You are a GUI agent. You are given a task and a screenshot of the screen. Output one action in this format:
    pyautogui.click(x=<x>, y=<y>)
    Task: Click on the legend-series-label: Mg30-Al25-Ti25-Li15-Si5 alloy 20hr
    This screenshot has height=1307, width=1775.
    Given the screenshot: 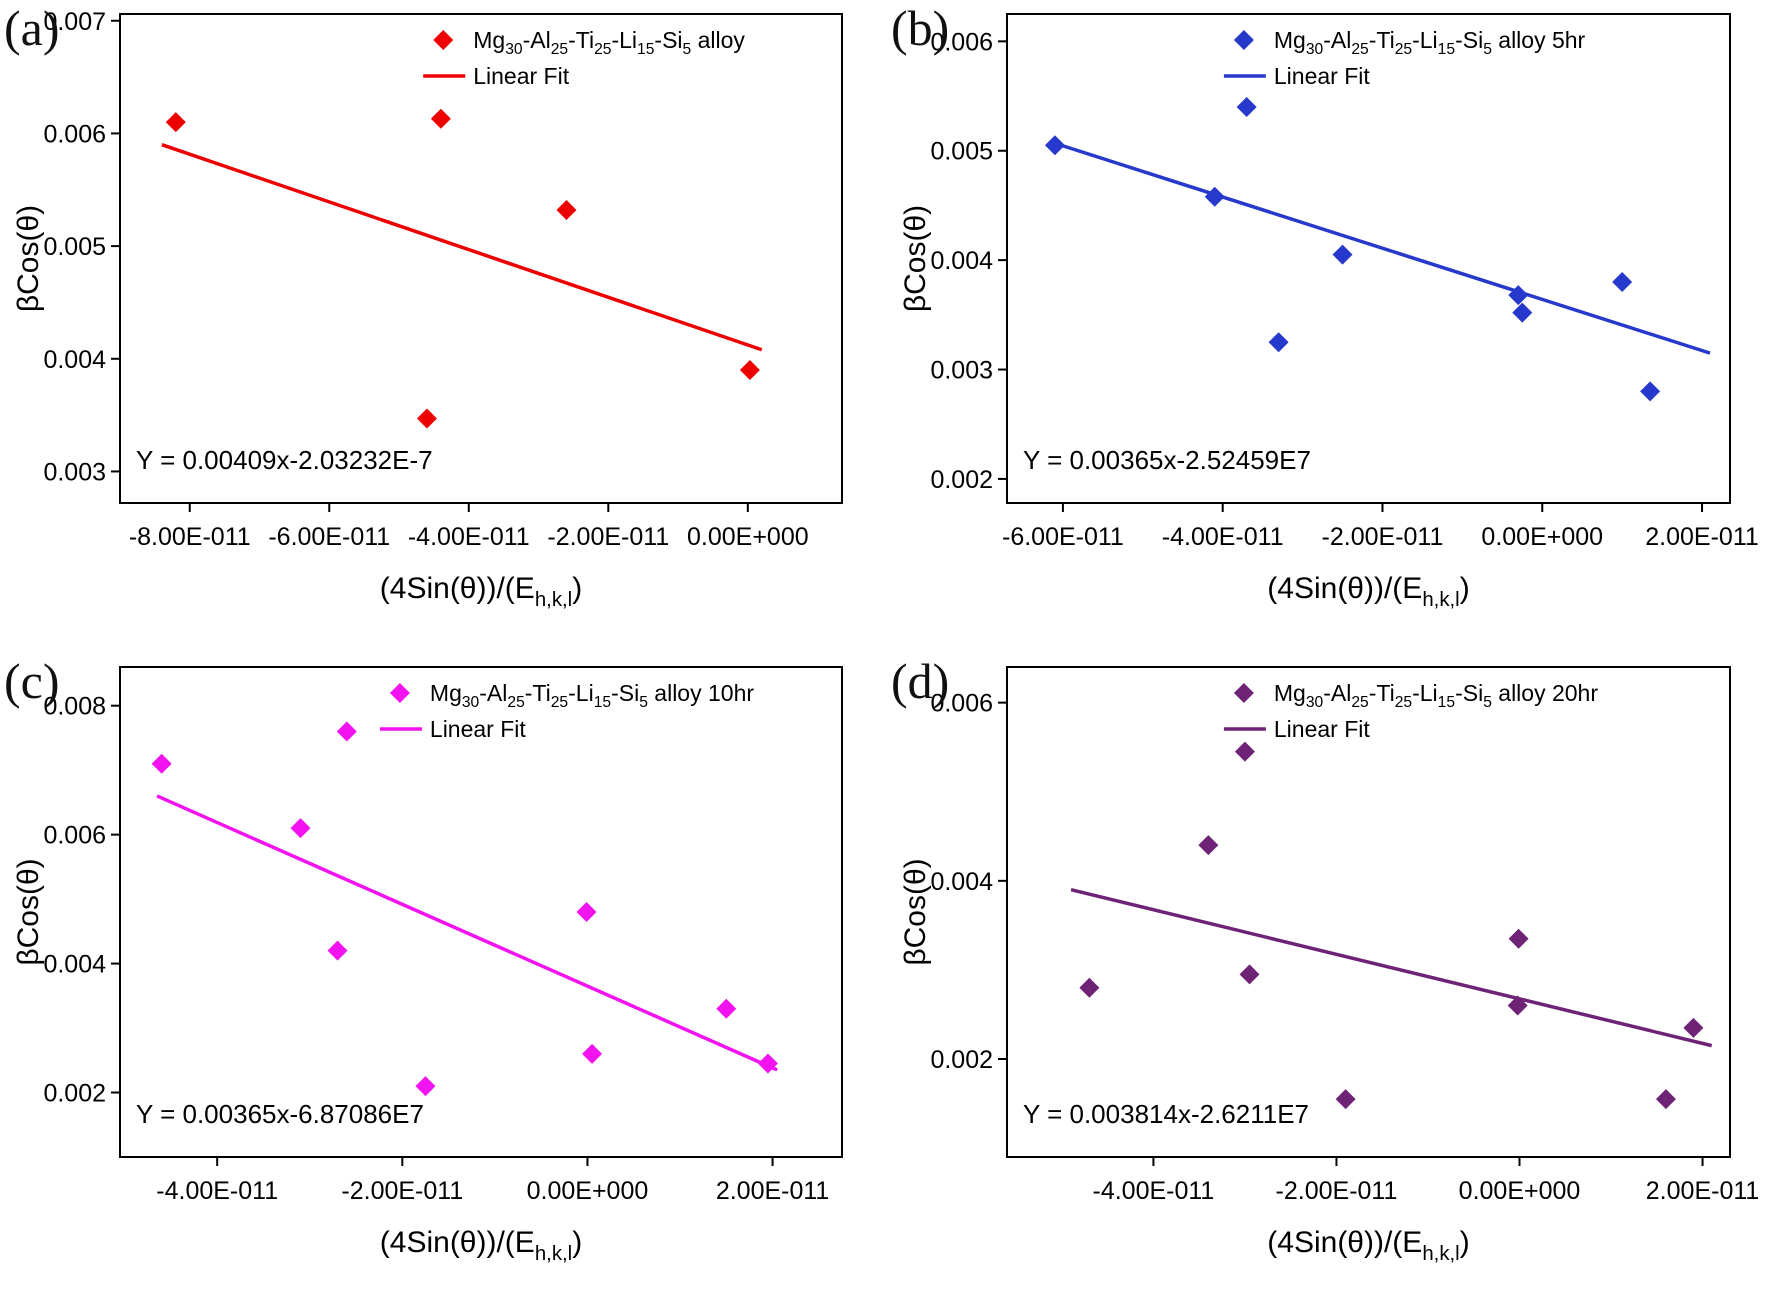 What is the action you would take?
    pyautogui.click(x=1436, y=695)
    